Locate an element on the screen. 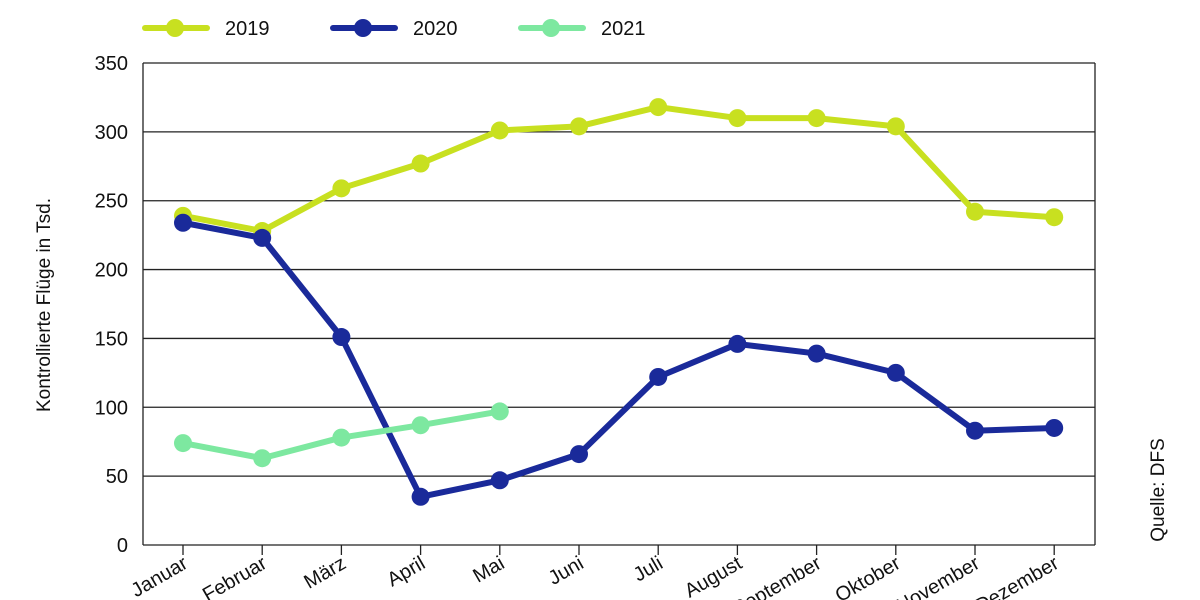 This screenshot has height=600, width=1200. y-tick-label: 100 is located at coordinates (111, 408).